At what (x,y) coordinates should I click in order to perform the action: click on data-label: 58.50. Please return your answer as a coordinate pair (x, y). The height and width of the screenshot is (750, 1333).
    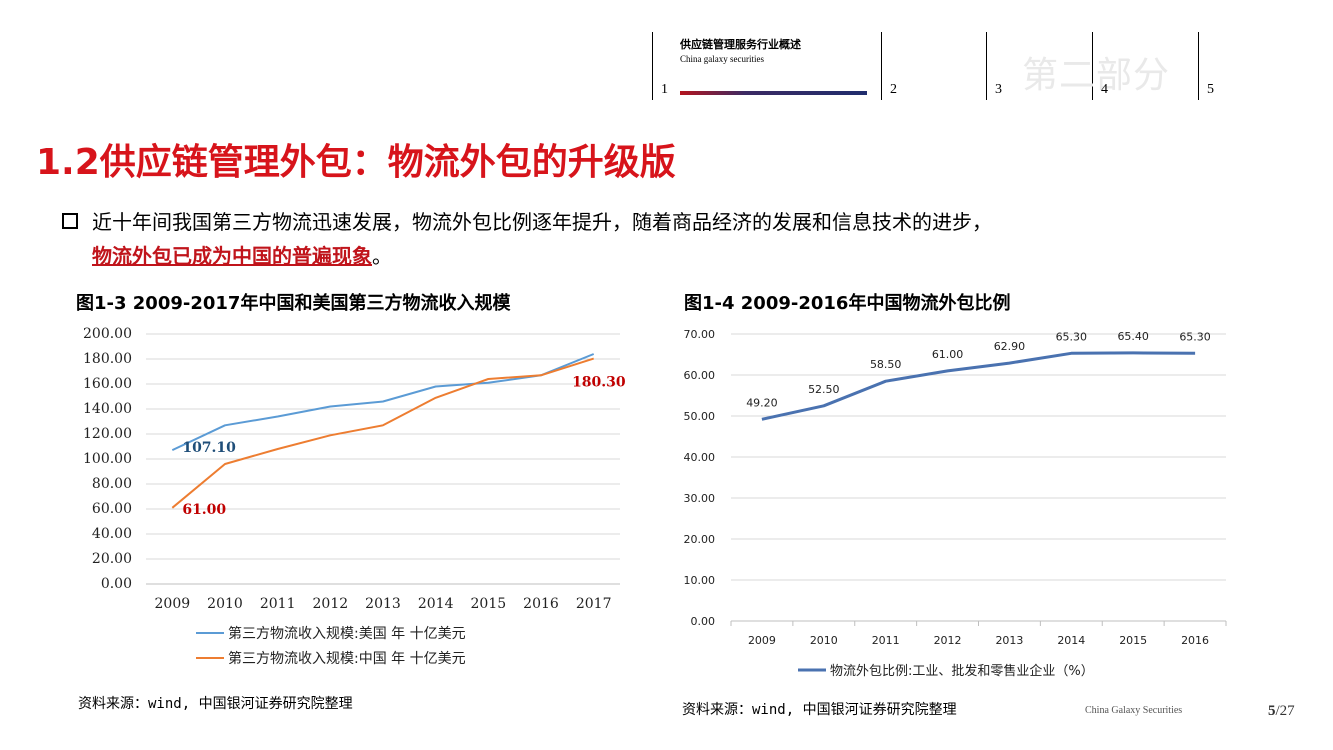
    Looking at the image, I should click on (886, 364).